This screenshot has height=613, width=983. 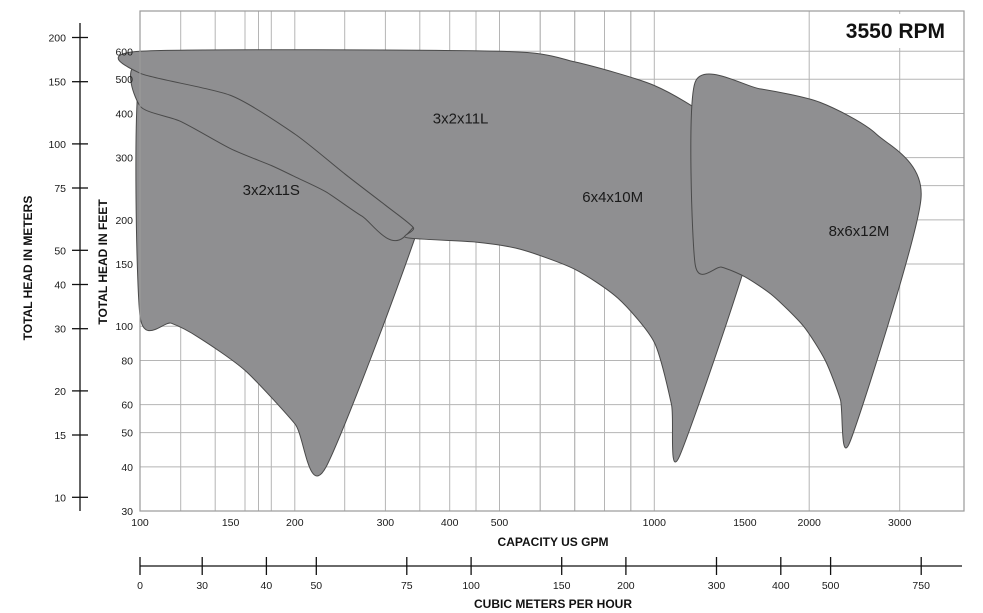 I want to click on cubic-meters-tick-label: 300, so click(x=717, y=586).